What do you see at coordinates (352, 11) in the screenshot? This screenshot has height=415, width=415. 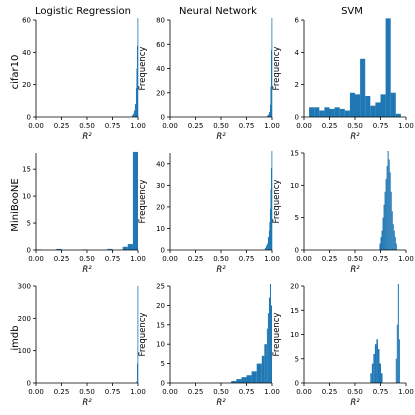 I see `column-title-svm: SVM` at bounding box center [352, 11].